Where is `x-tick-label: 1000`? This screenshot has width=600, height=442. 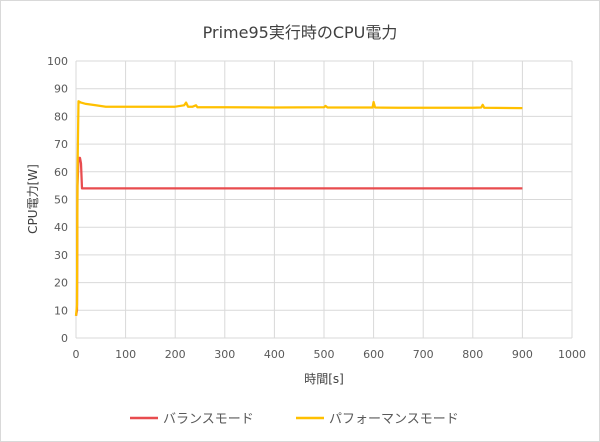
x-tick-label: 1000 is located at coordinates (572, 354).